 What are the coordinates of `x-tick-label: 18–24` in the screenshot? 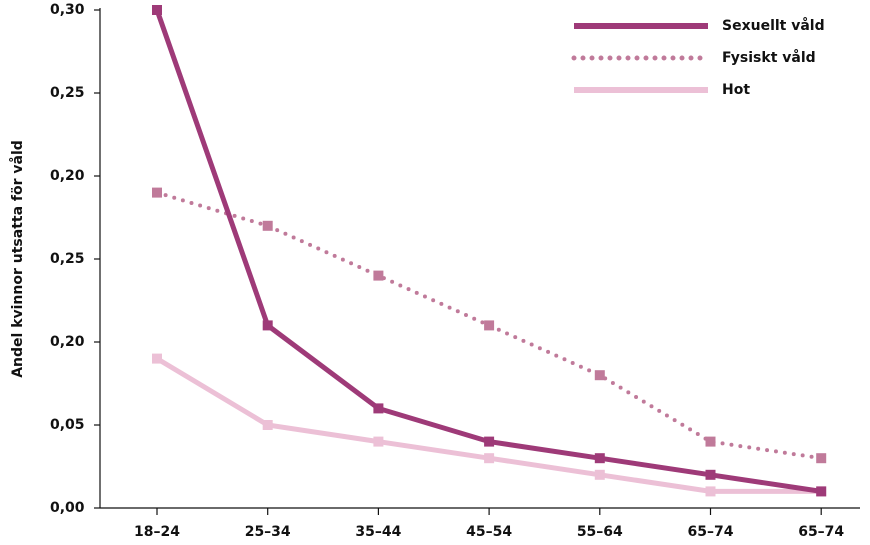 It's located at (157, 532).